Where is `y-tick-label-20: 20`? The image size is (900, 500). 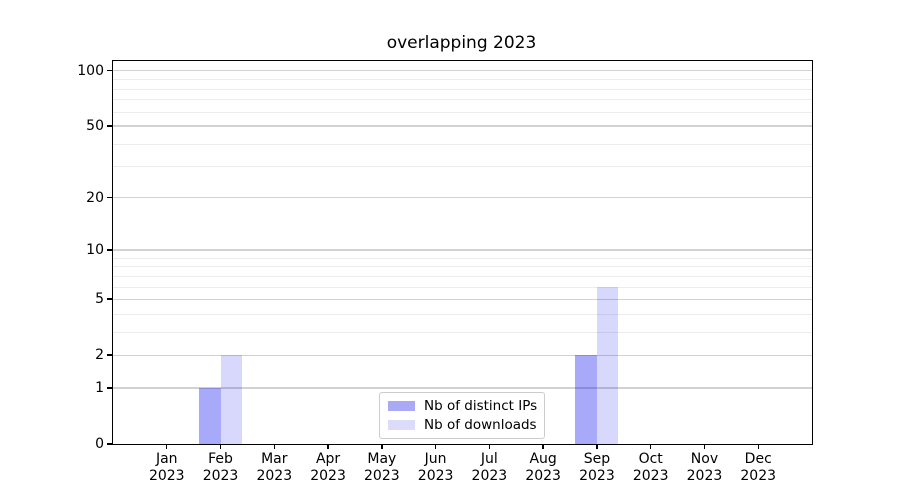 y-tick-label-20: 20 is located at coordinates (95, 197).